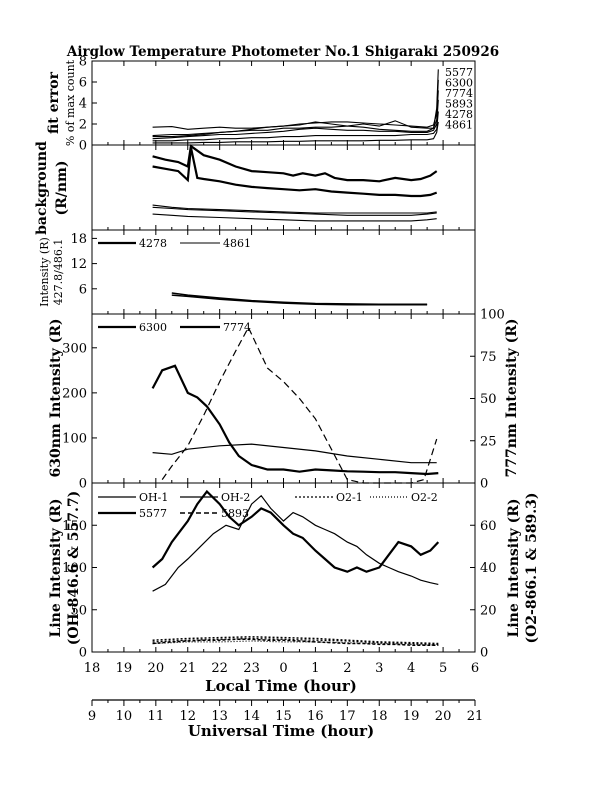  Describe the element at coordinates (424, 497) in the screenshot. I see `legend-label-O2-2: O2-2` at that location.